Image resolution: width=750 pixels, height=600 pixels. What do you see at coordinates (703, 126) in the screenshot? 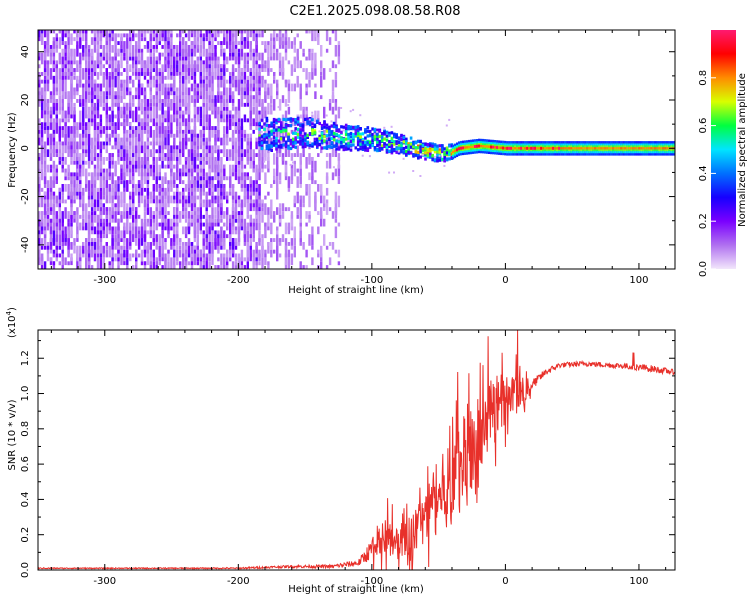
I see `colorbar-tick-label: 0.6` at bounding box center [703, 126].